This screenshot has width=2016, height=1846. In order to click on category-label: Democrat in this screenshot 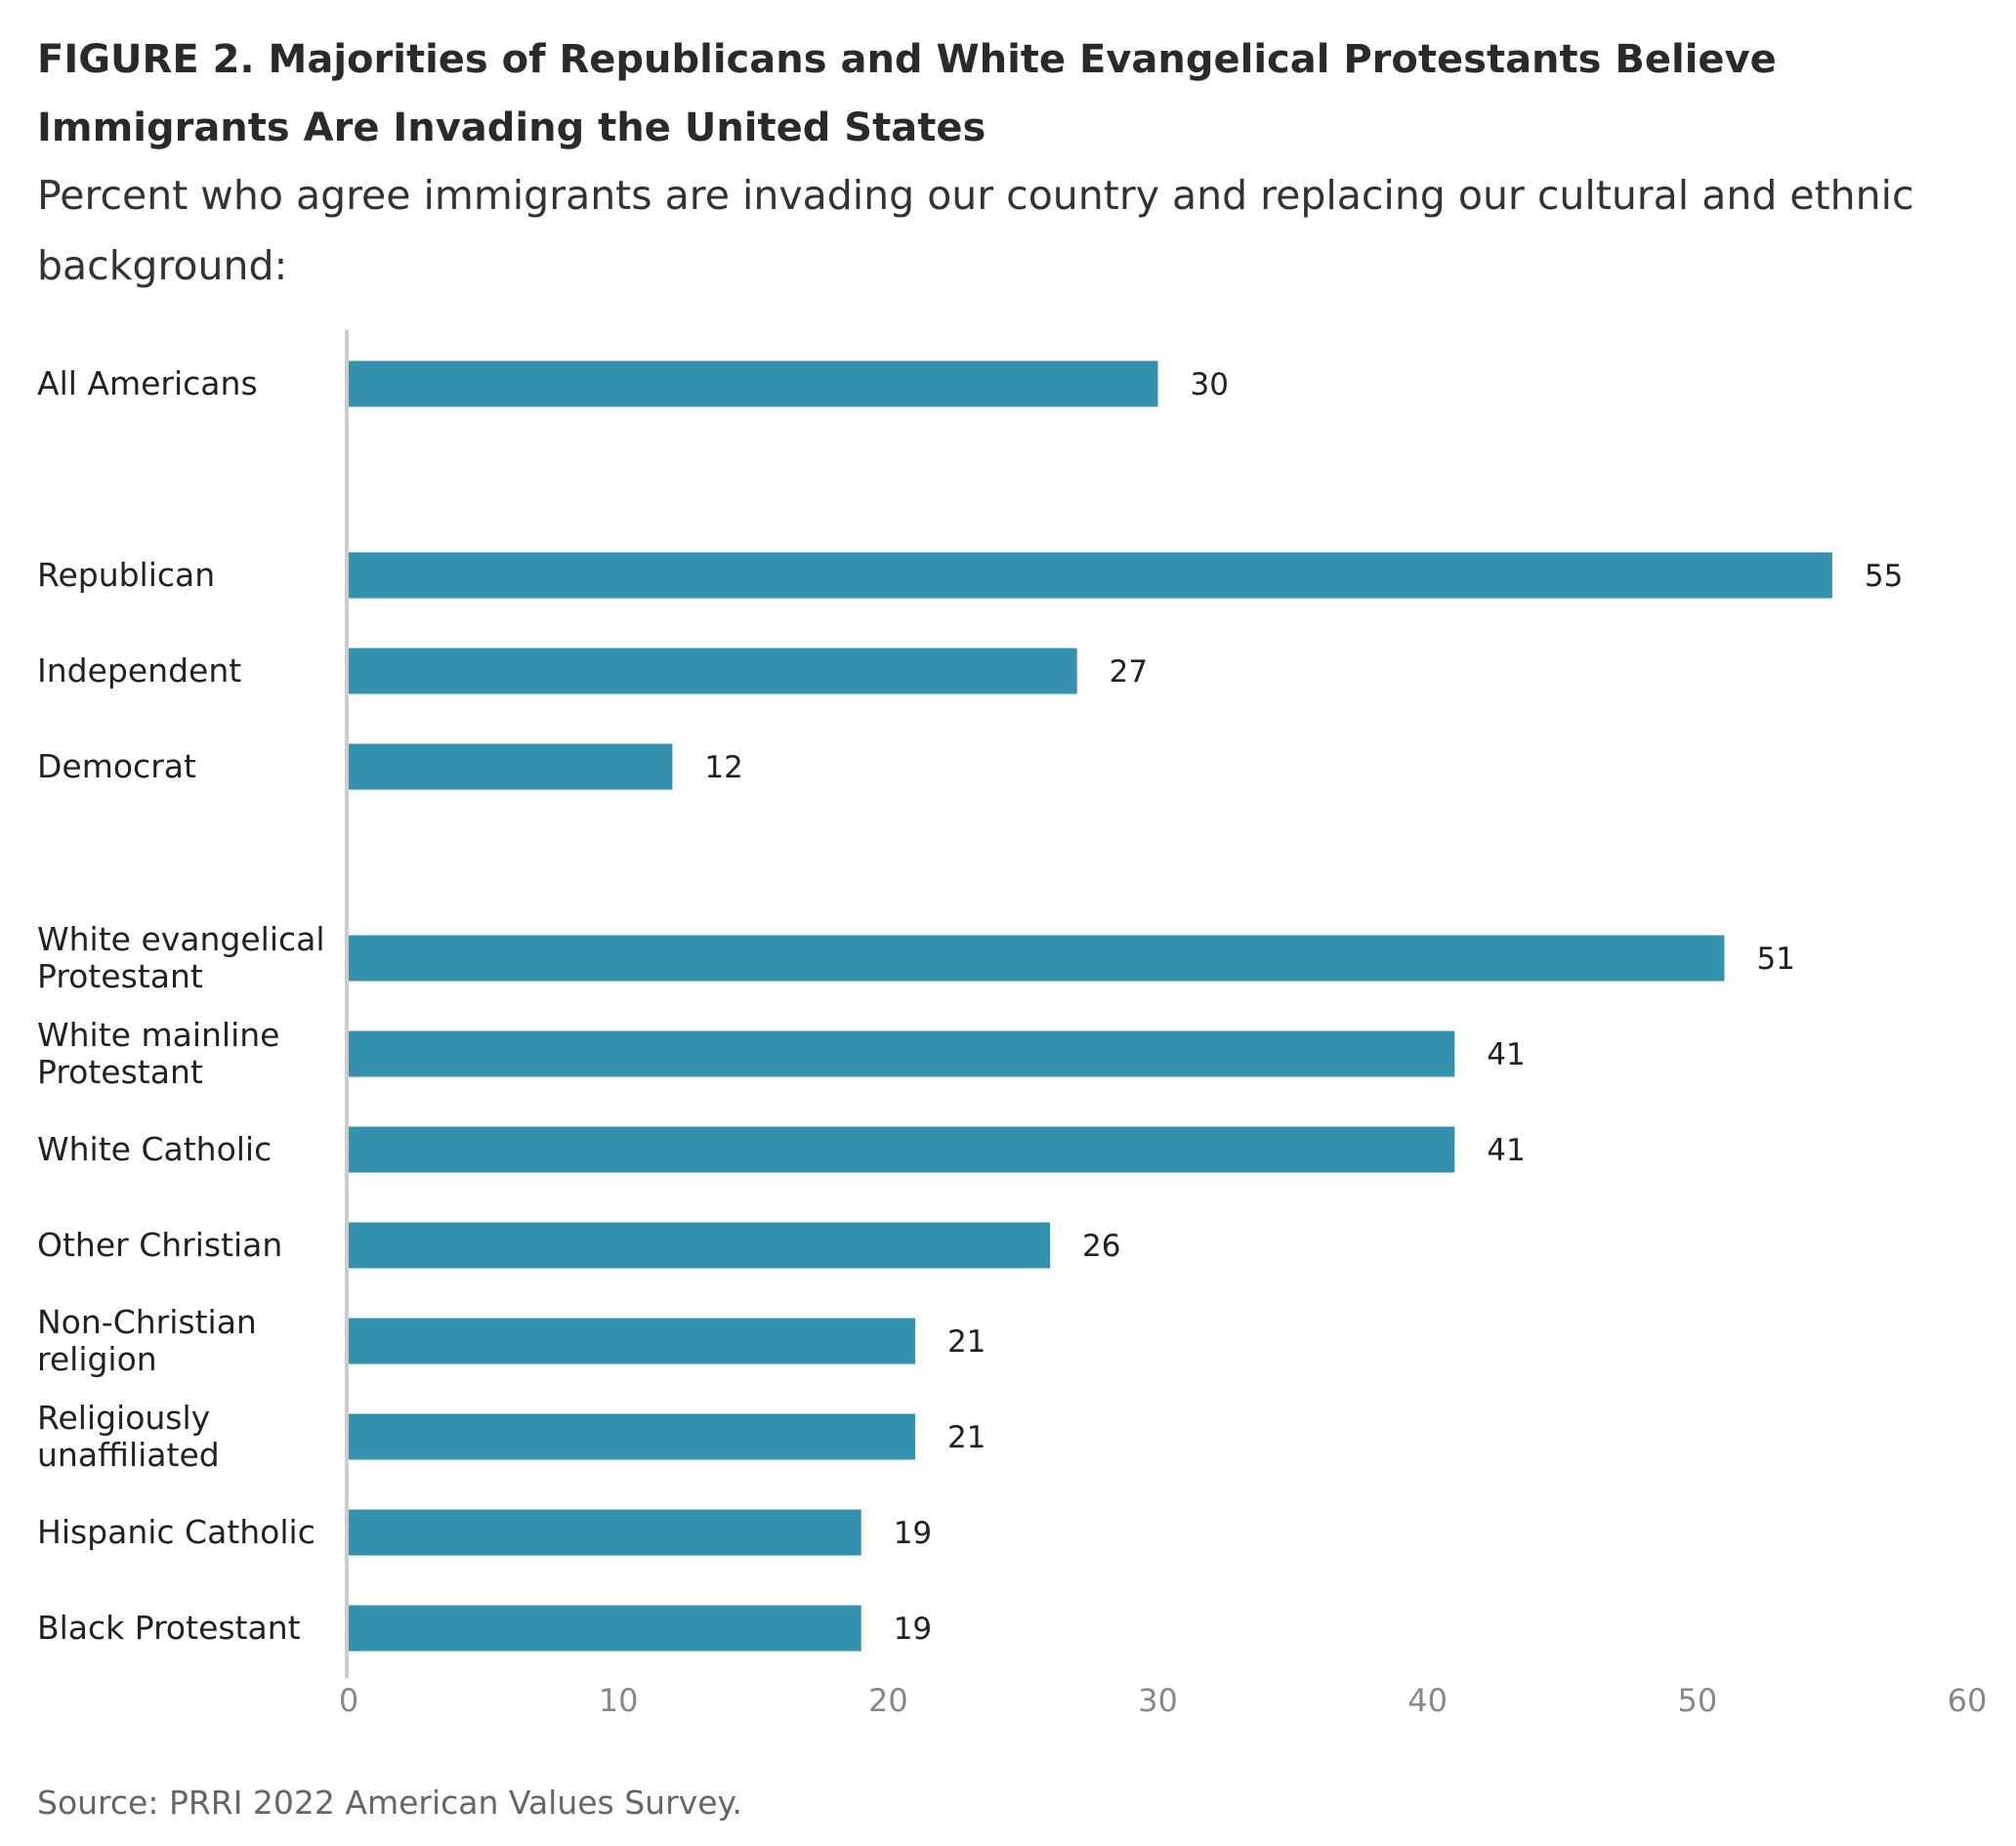, I will do `click(116, 766)`.